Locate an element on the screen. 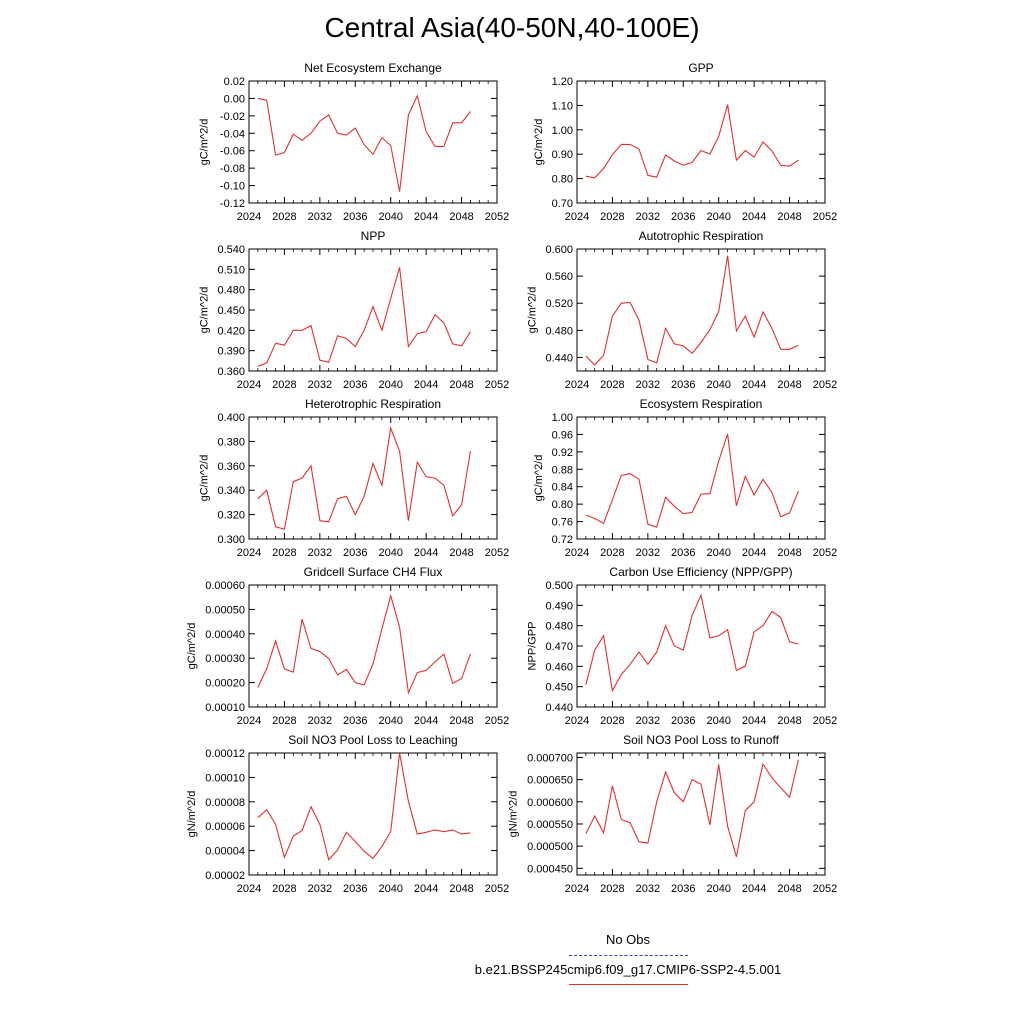 The width and height of the screenshot is (1024, 1024). panel-6-y-tick-label: 0.84 is located at coordinates (562, 488).